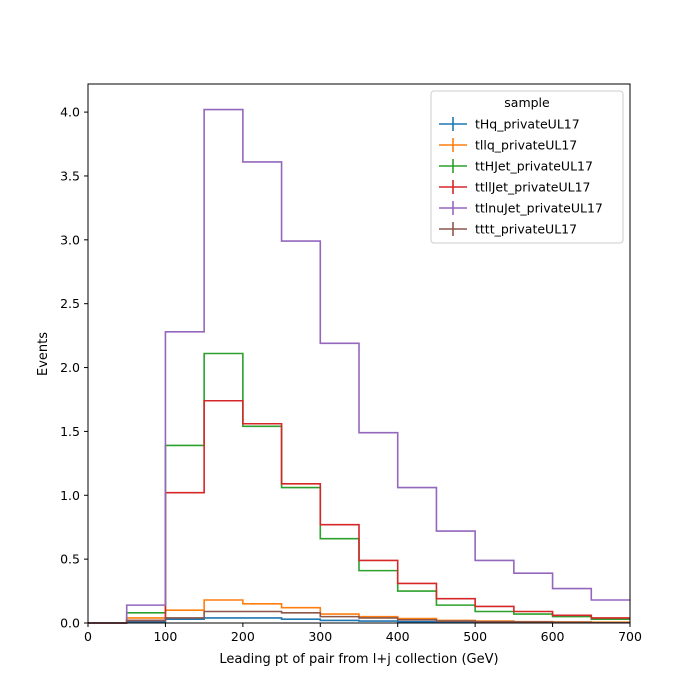 The image size is (700, 700). What do you see at coordinates (165, 636) in the screenshot?
I see `x-tick-label: 100` at bounding box center [165, 636].